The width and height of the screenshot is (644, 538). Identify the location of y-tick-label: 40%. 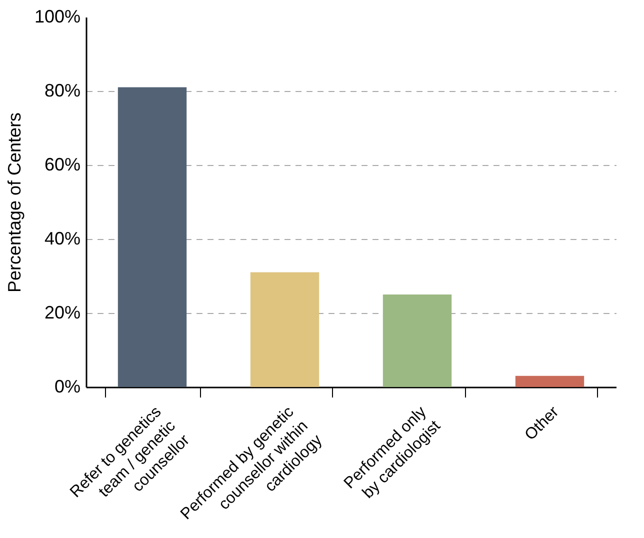
(62, 238).